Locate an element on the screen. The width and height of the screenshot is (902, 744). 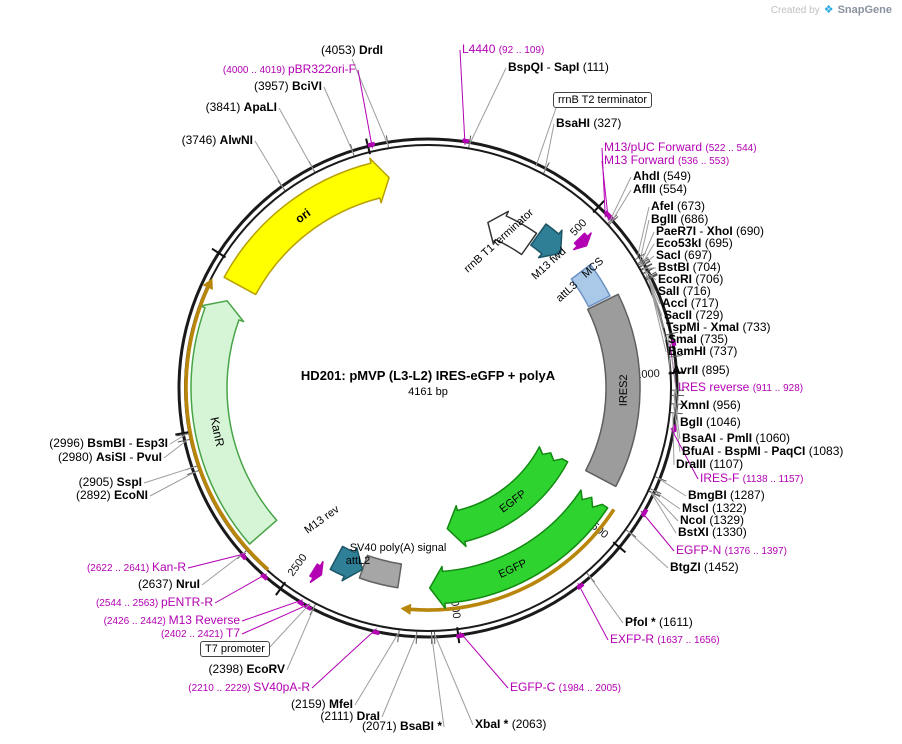
site-label-ahdi-549: AhdI (549) is located at coordinates (662, 176).